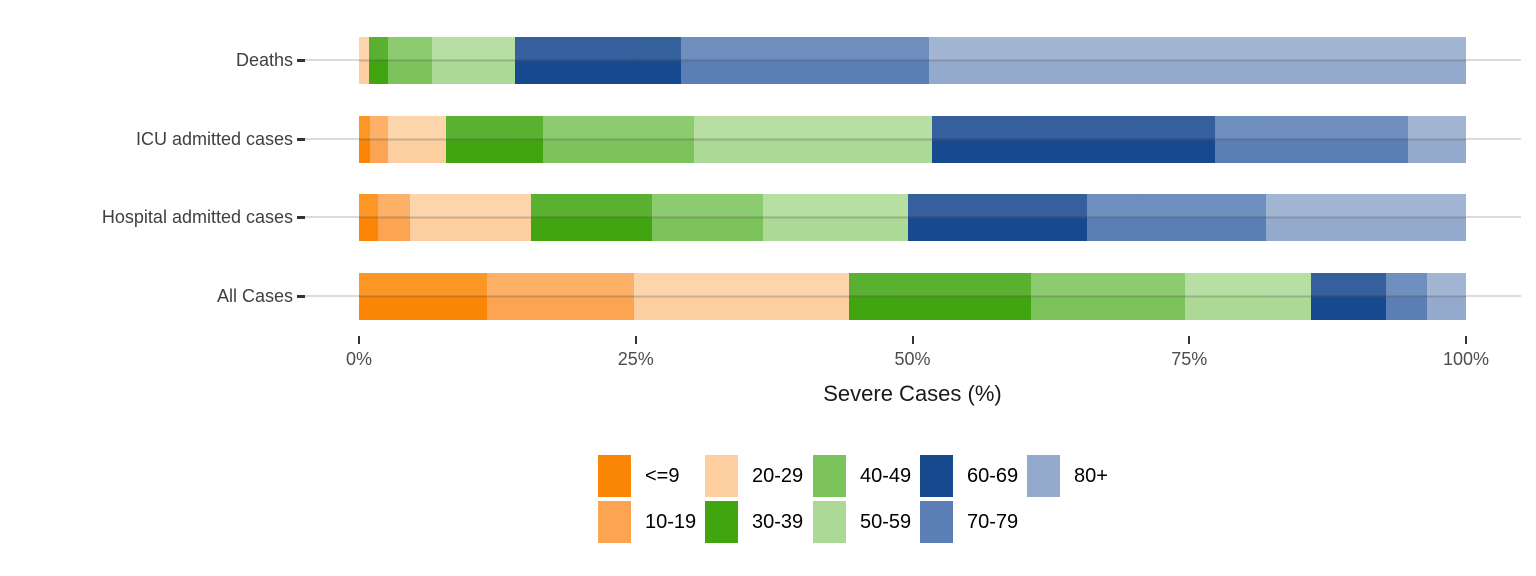 The image size is (1536, 576). What do you see at coordinates (886, 476) in the screenshot?
I see `legend-label: 40-49` at bounding box center [886, 476].